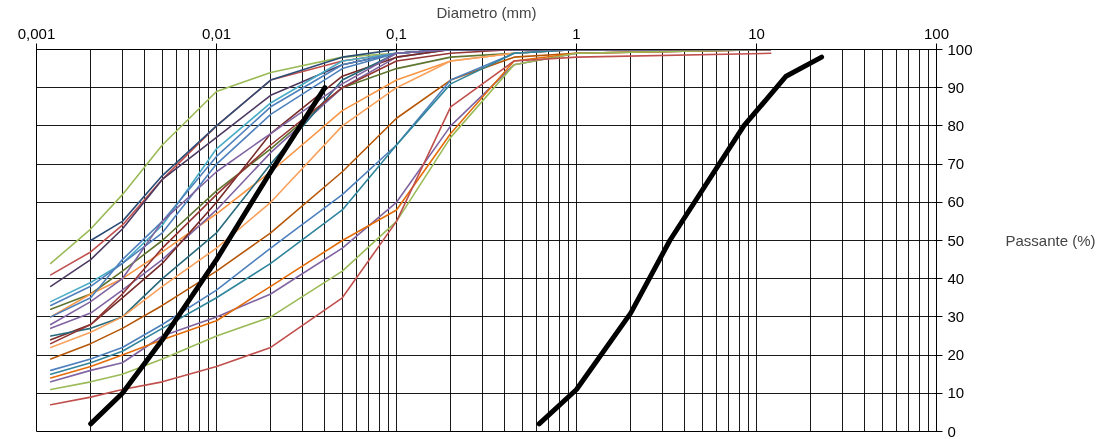 Image resolution: width=1098 pixels, height=439 pixels. What do you see at coordinates (1050, 240) in the screenshot?
I see `y-axis-title: Passante (%)` at bounding box center [1050, 240].